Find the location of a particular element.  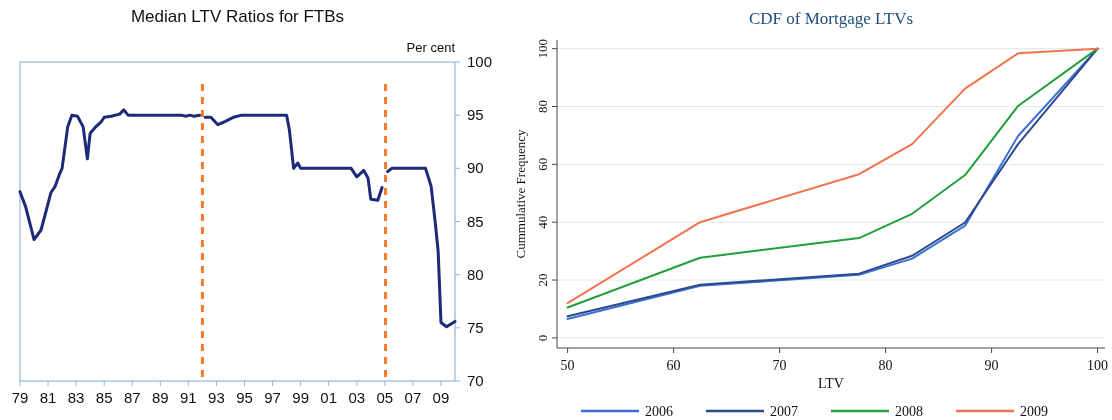

x-tick-label: 99 is located at coordinates (300, 397).